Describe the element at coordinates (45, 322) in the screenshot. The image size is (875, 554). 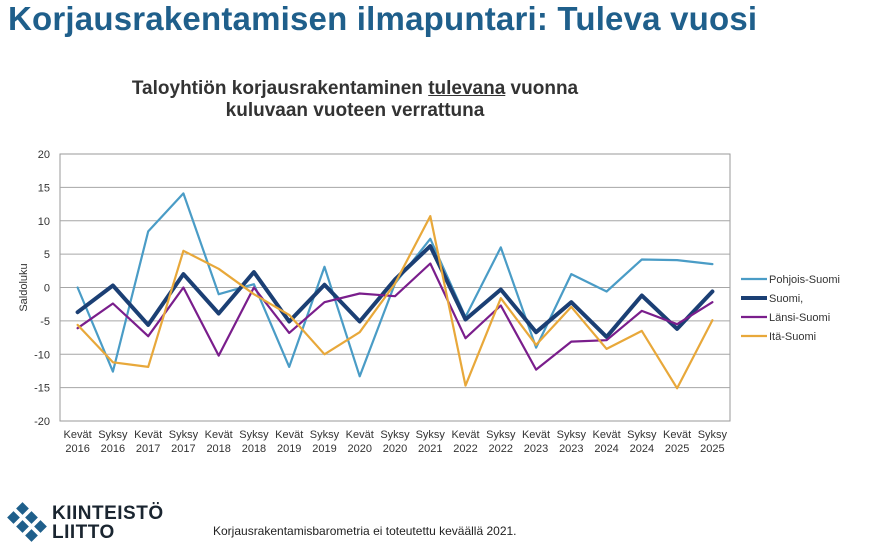
I see `y-tick-label: -5` at that location.